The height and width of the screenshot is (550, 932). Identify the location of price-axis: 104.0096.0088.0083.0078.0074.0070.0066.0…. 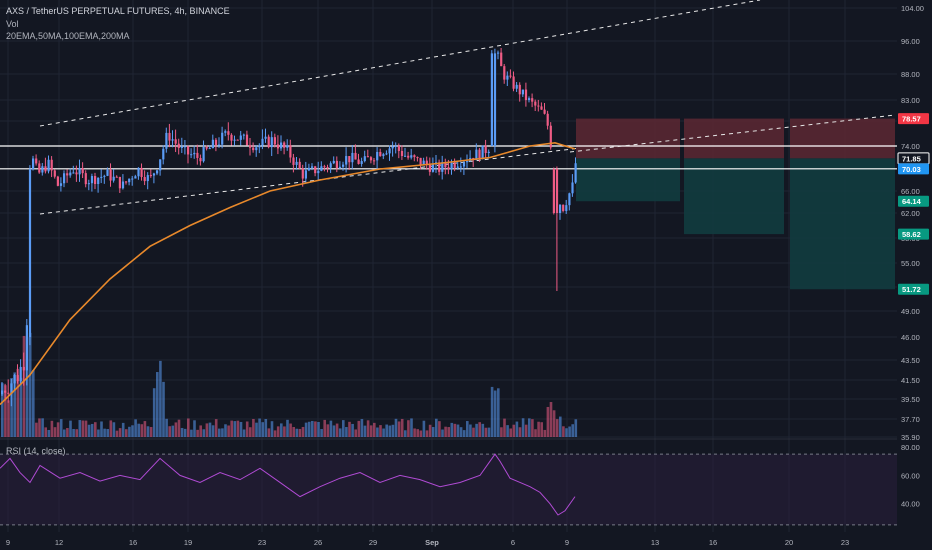
(914, 275).